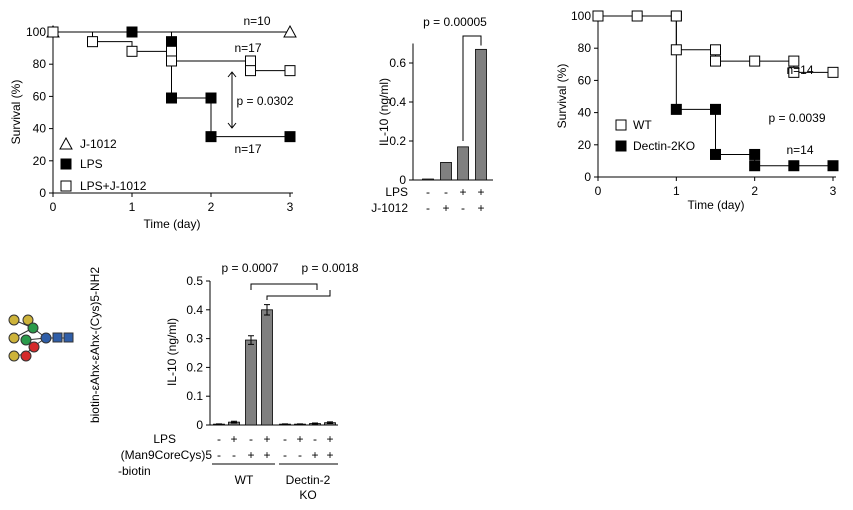 The width and height of the screenshot is (853, 510). I want to click on x-tick-label: 1, so click(676, 191).